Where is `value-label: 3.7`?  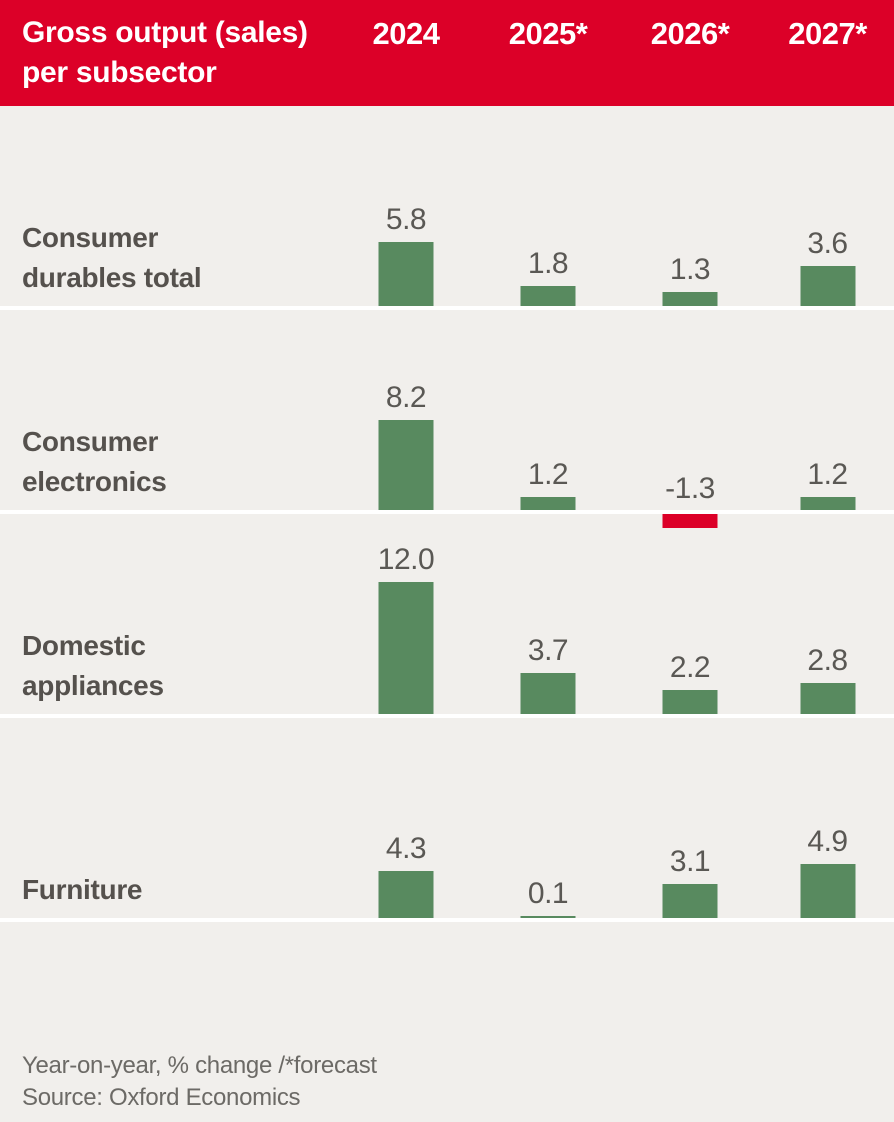 value-label: 3.7 is located at coordinates (548, 650).